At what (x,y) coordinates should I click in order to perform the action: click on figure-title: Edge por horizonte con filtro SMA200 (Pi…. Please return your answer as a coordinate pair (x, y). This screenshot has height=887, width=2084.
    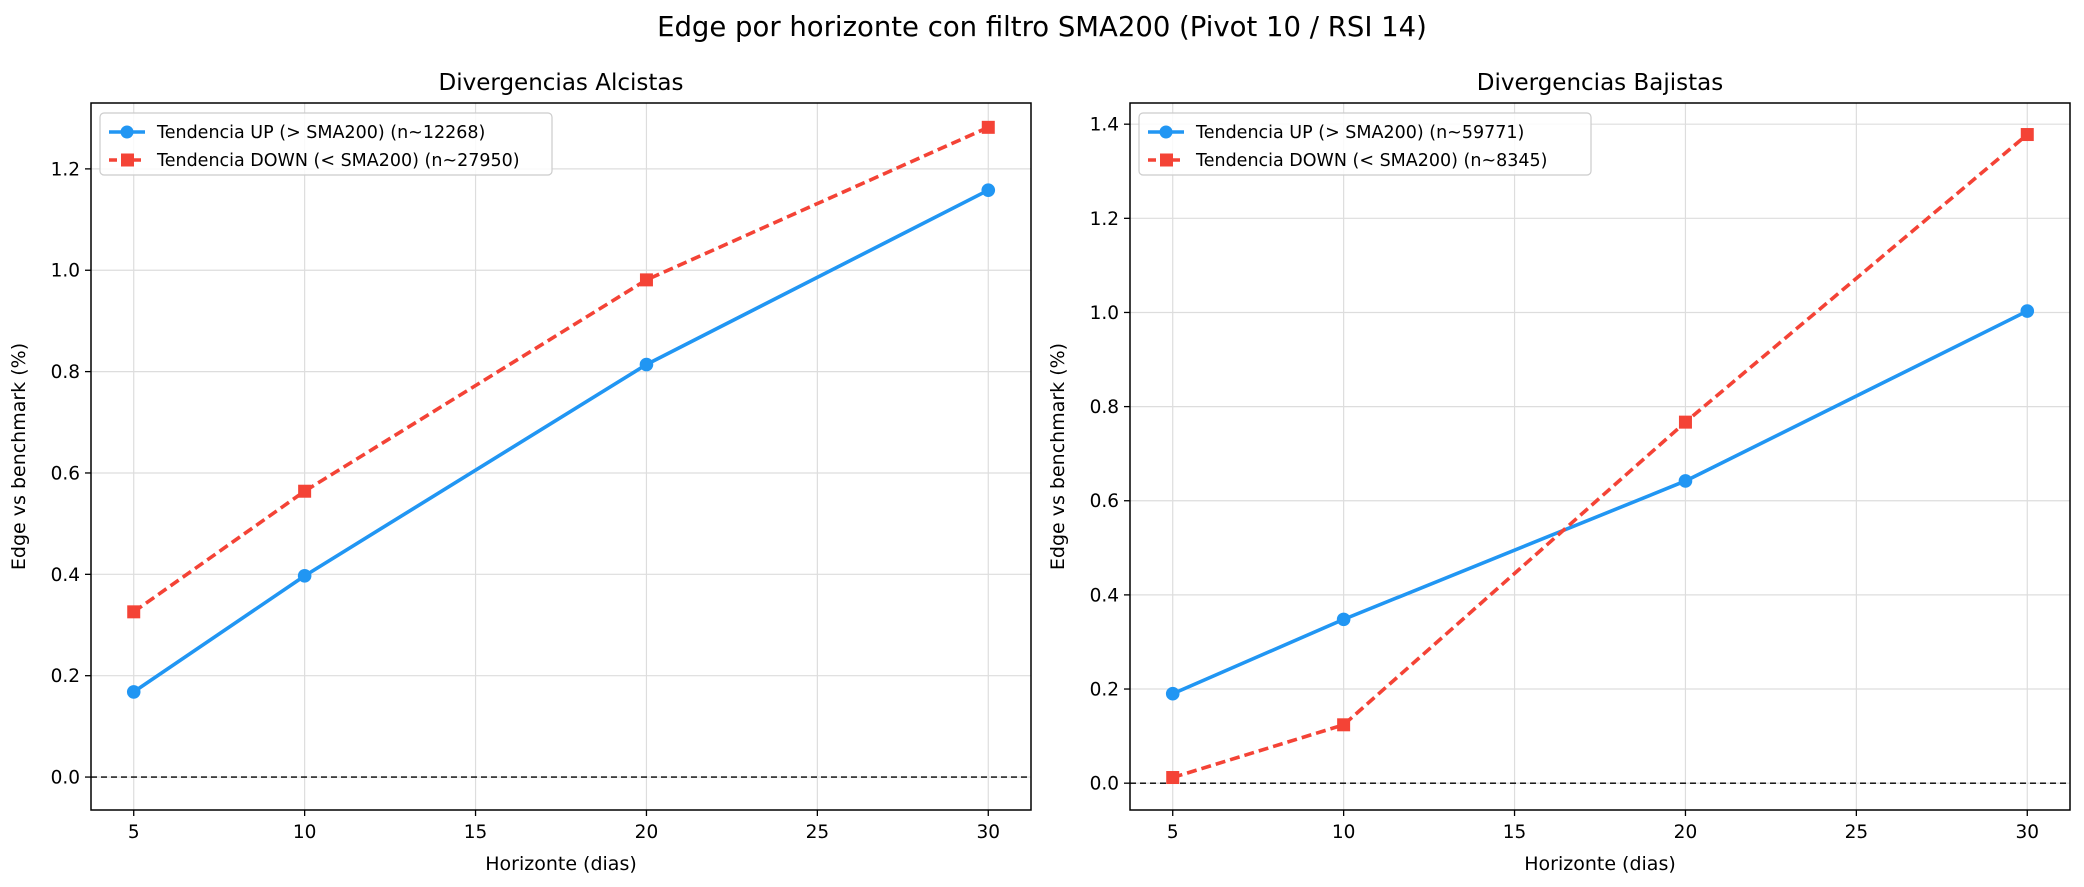
    Looking at the image, I should click on (1042, 27).